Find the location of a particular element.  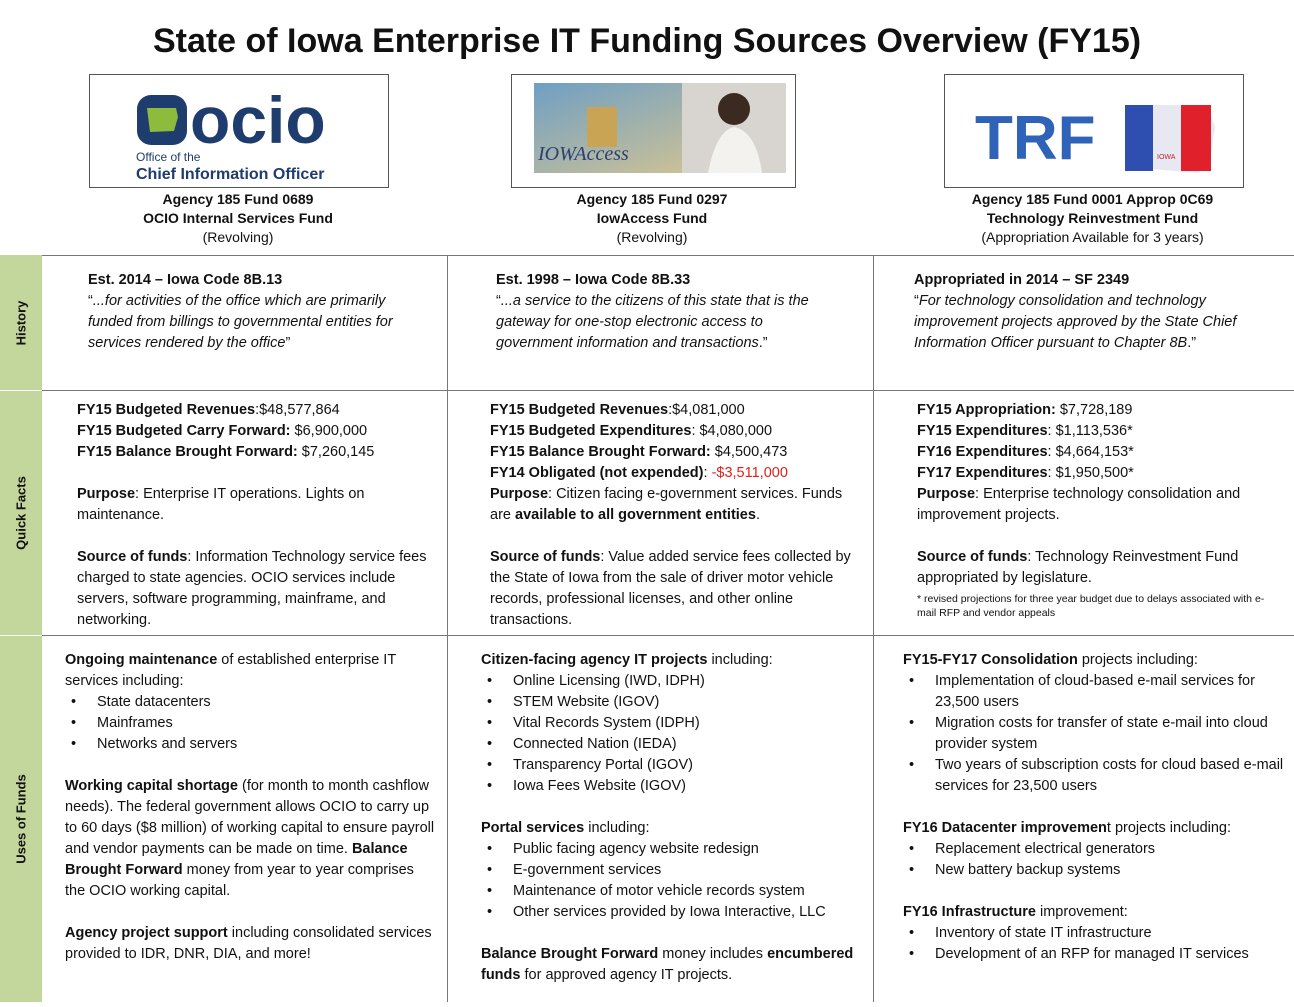

text-run: $4,500,473 is located at coordinates (749, 452).